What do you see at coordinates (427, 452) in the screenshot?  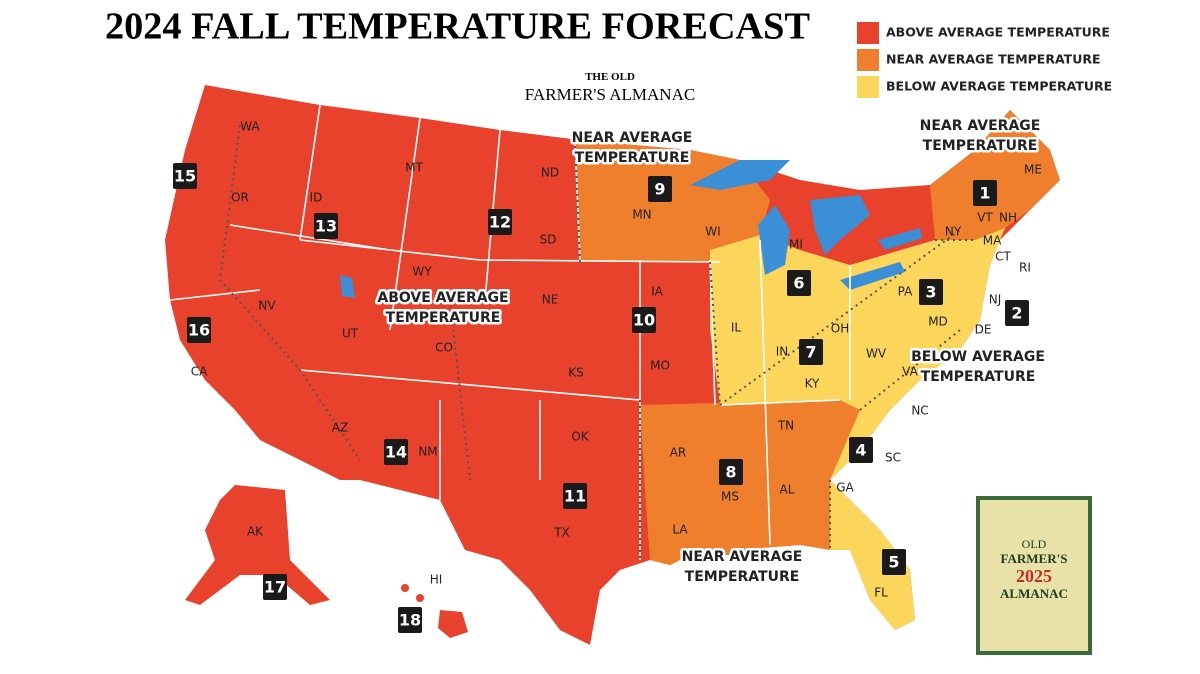 I see `state-label: NM` at bounding box center [427, 452].